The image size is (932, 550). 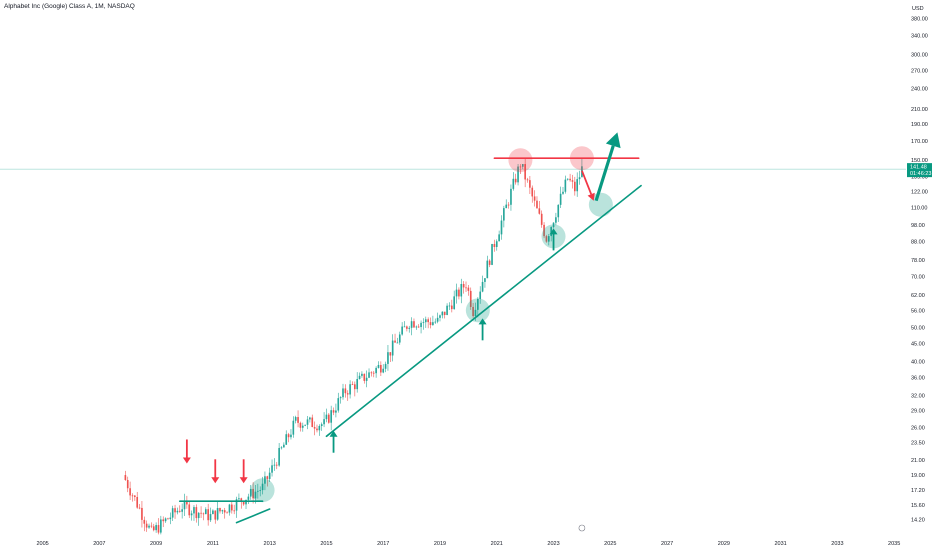 I want to click on x-tick-label: 2027, so click(x=667, y=544).